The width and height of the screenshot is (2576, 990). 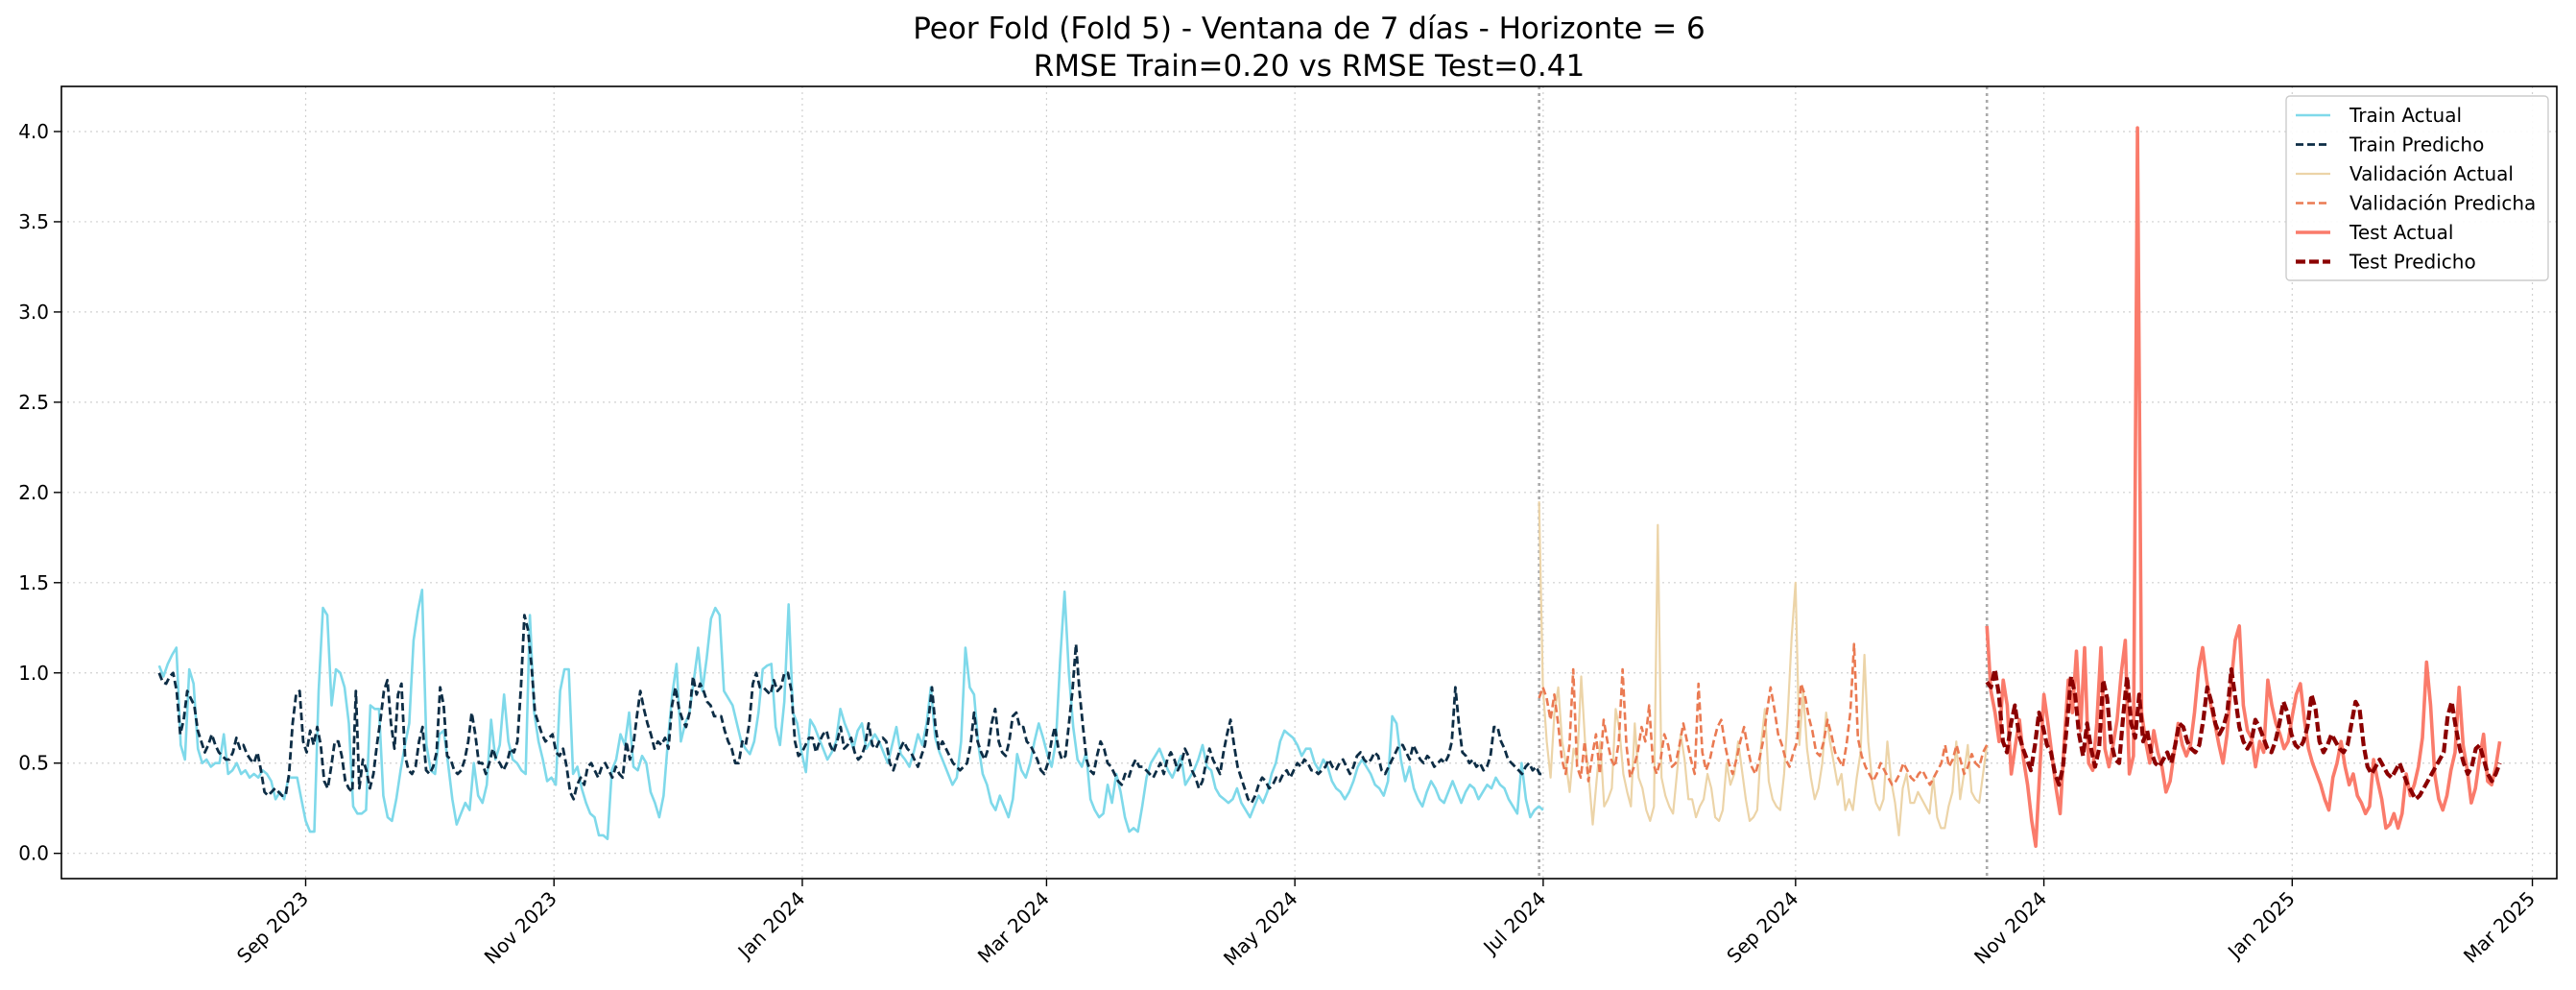 I want to click on legend-label: Validación Predicha, so click(x=2442, y=203).